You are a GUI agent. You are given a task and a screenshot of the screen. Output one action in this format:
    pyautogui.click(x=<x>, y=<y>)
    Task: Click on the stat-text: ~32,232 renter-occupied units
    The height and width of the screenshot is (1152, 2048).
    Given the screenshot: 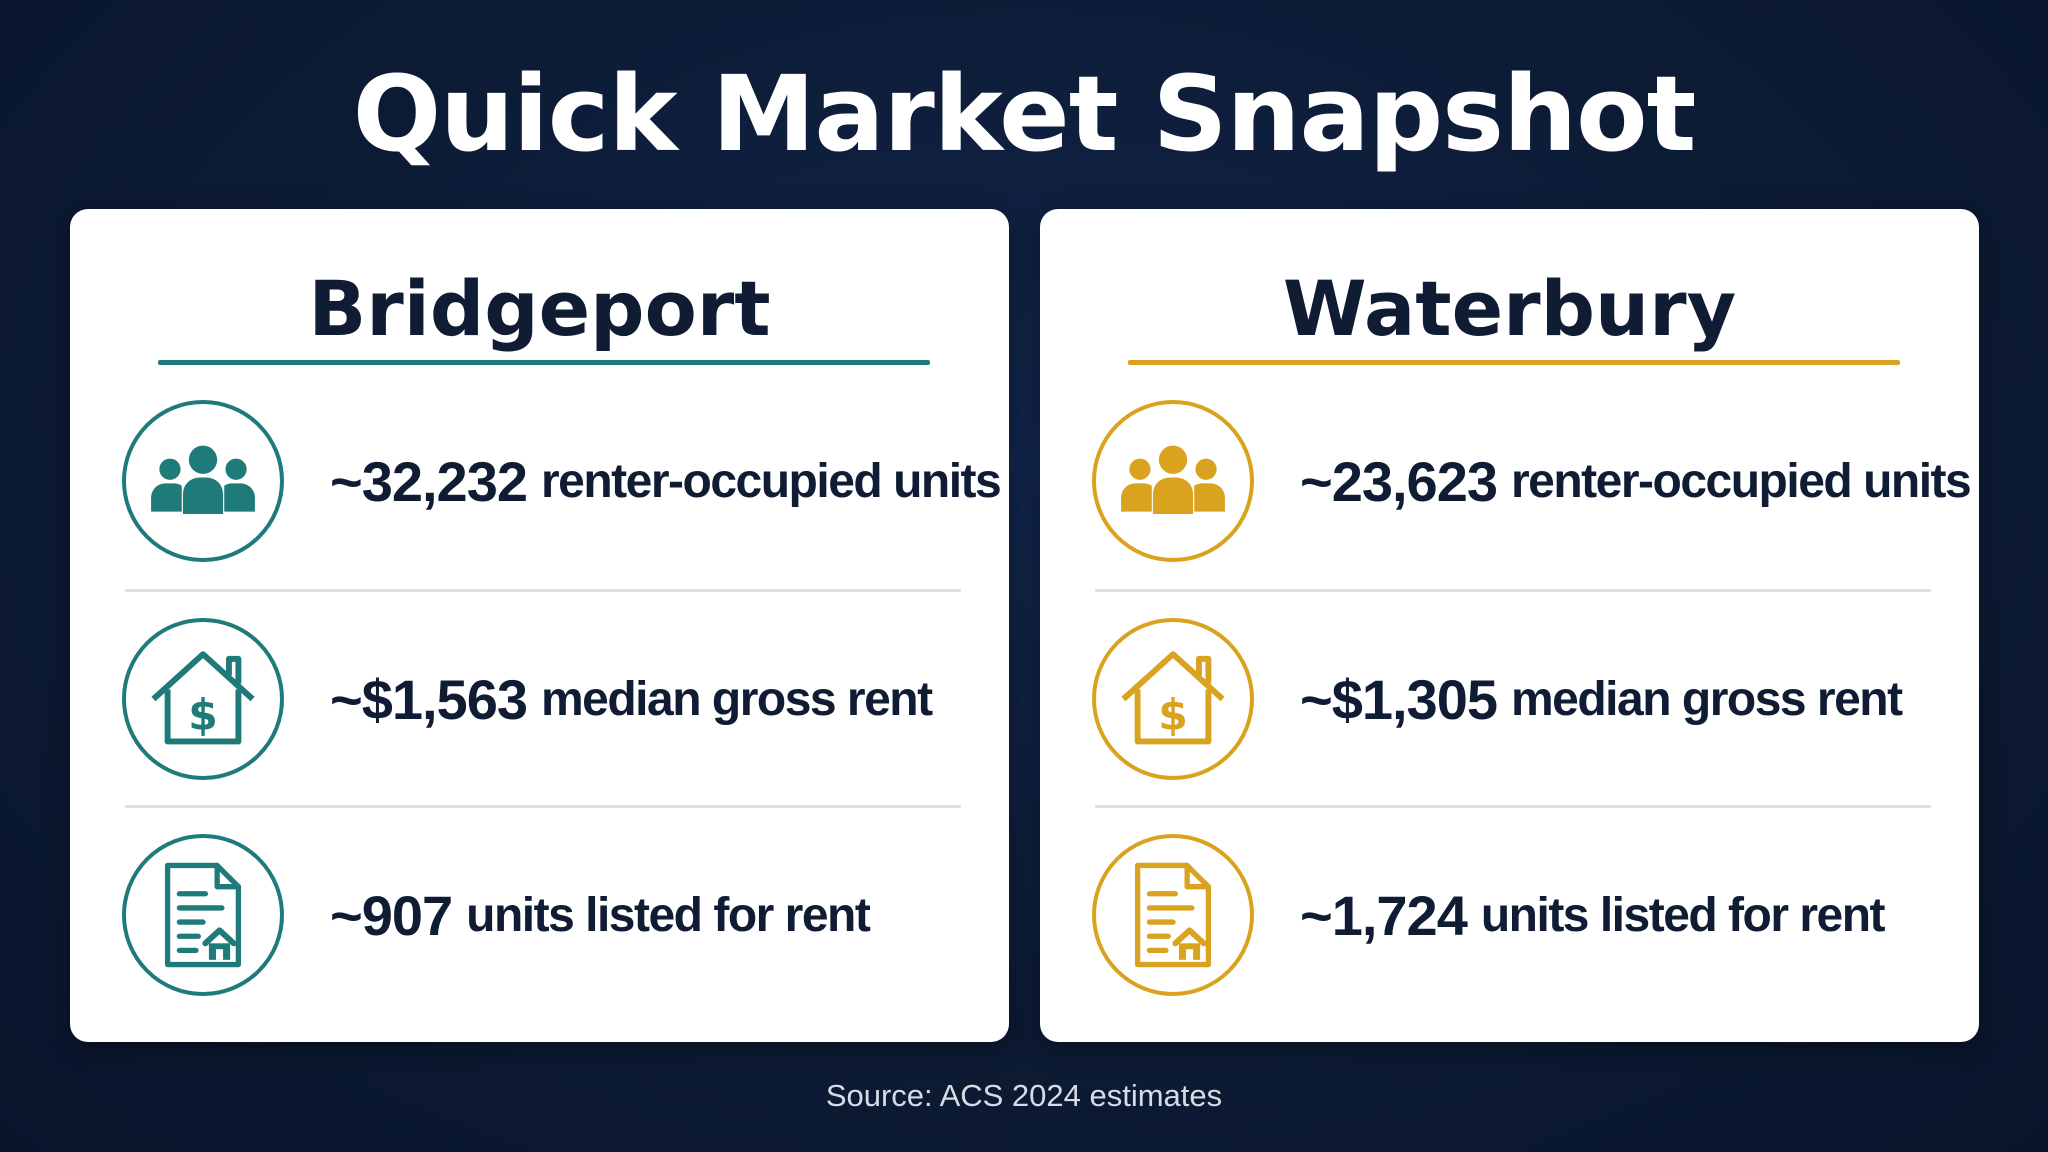 What is the action you would take?
    pyautogui.click(x=666, y=481)
    